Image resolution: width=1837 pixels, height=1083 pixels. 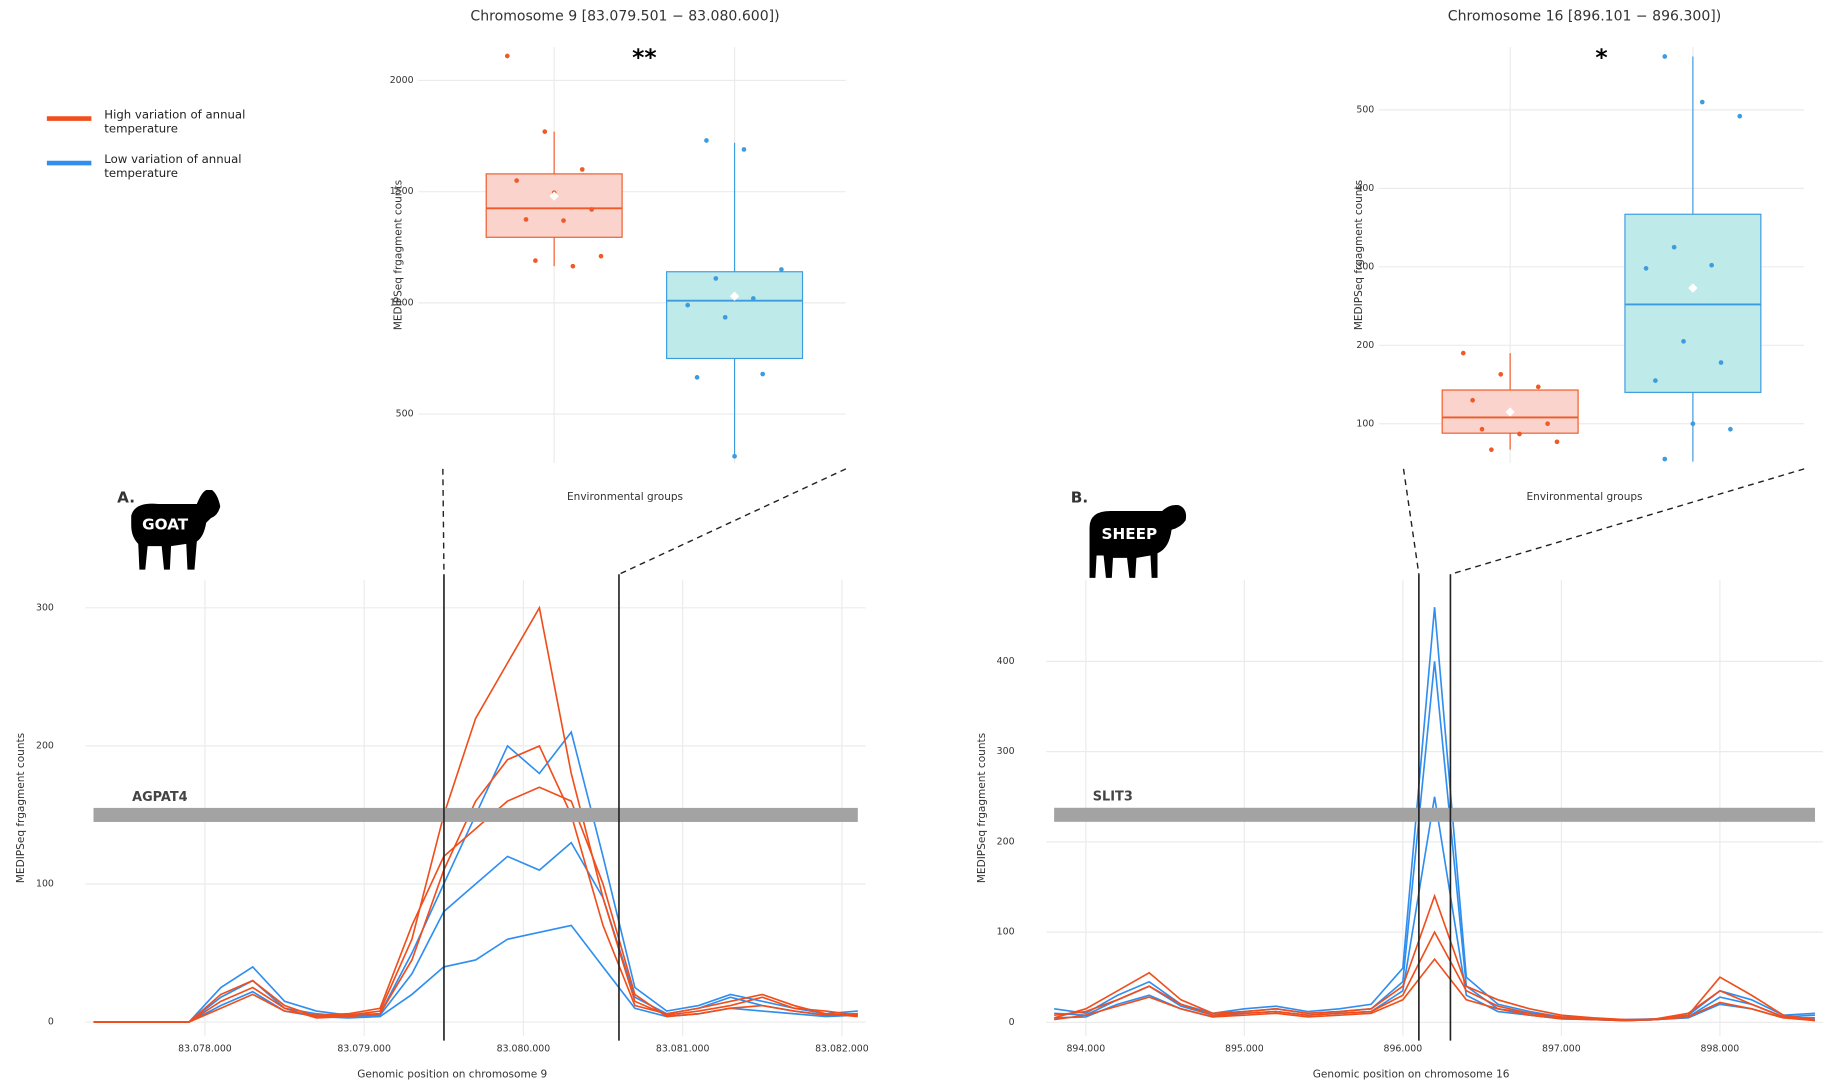 I want to click on legend-label: High variation of annual temperature, so click(x=175, y=123).